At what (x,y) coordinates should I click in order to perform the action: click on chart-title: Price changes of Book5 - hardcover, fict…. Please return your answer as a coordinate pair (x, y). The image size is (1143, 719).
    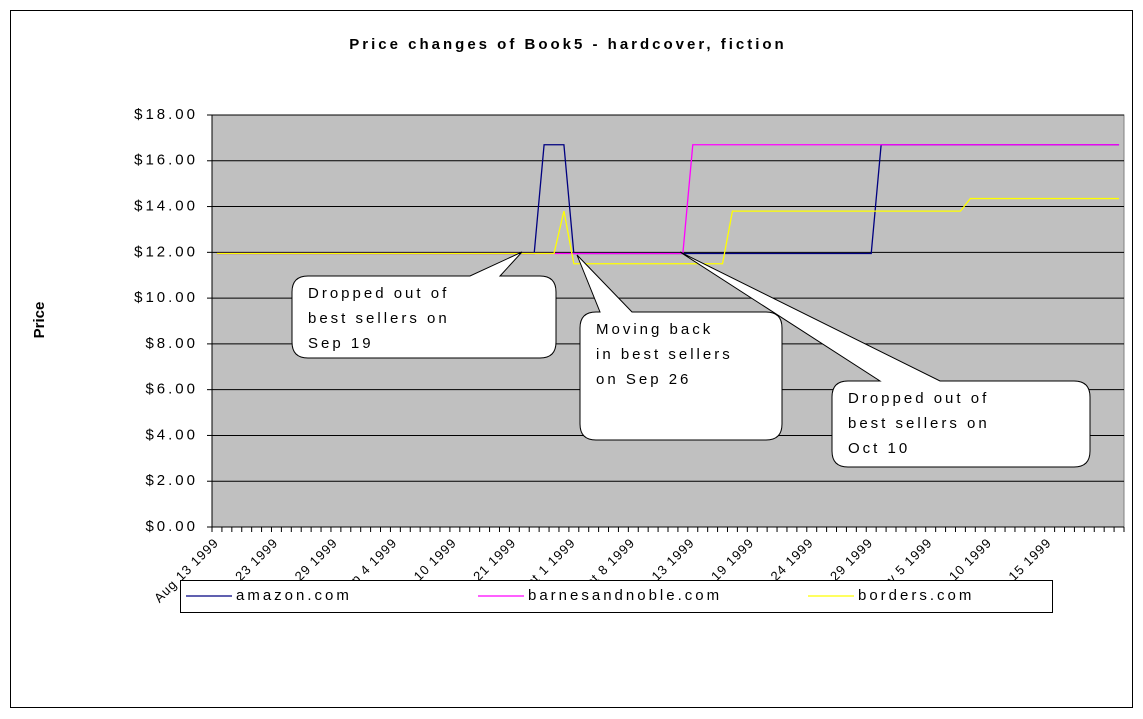
    Looking at the image, I should click on (567, 44).